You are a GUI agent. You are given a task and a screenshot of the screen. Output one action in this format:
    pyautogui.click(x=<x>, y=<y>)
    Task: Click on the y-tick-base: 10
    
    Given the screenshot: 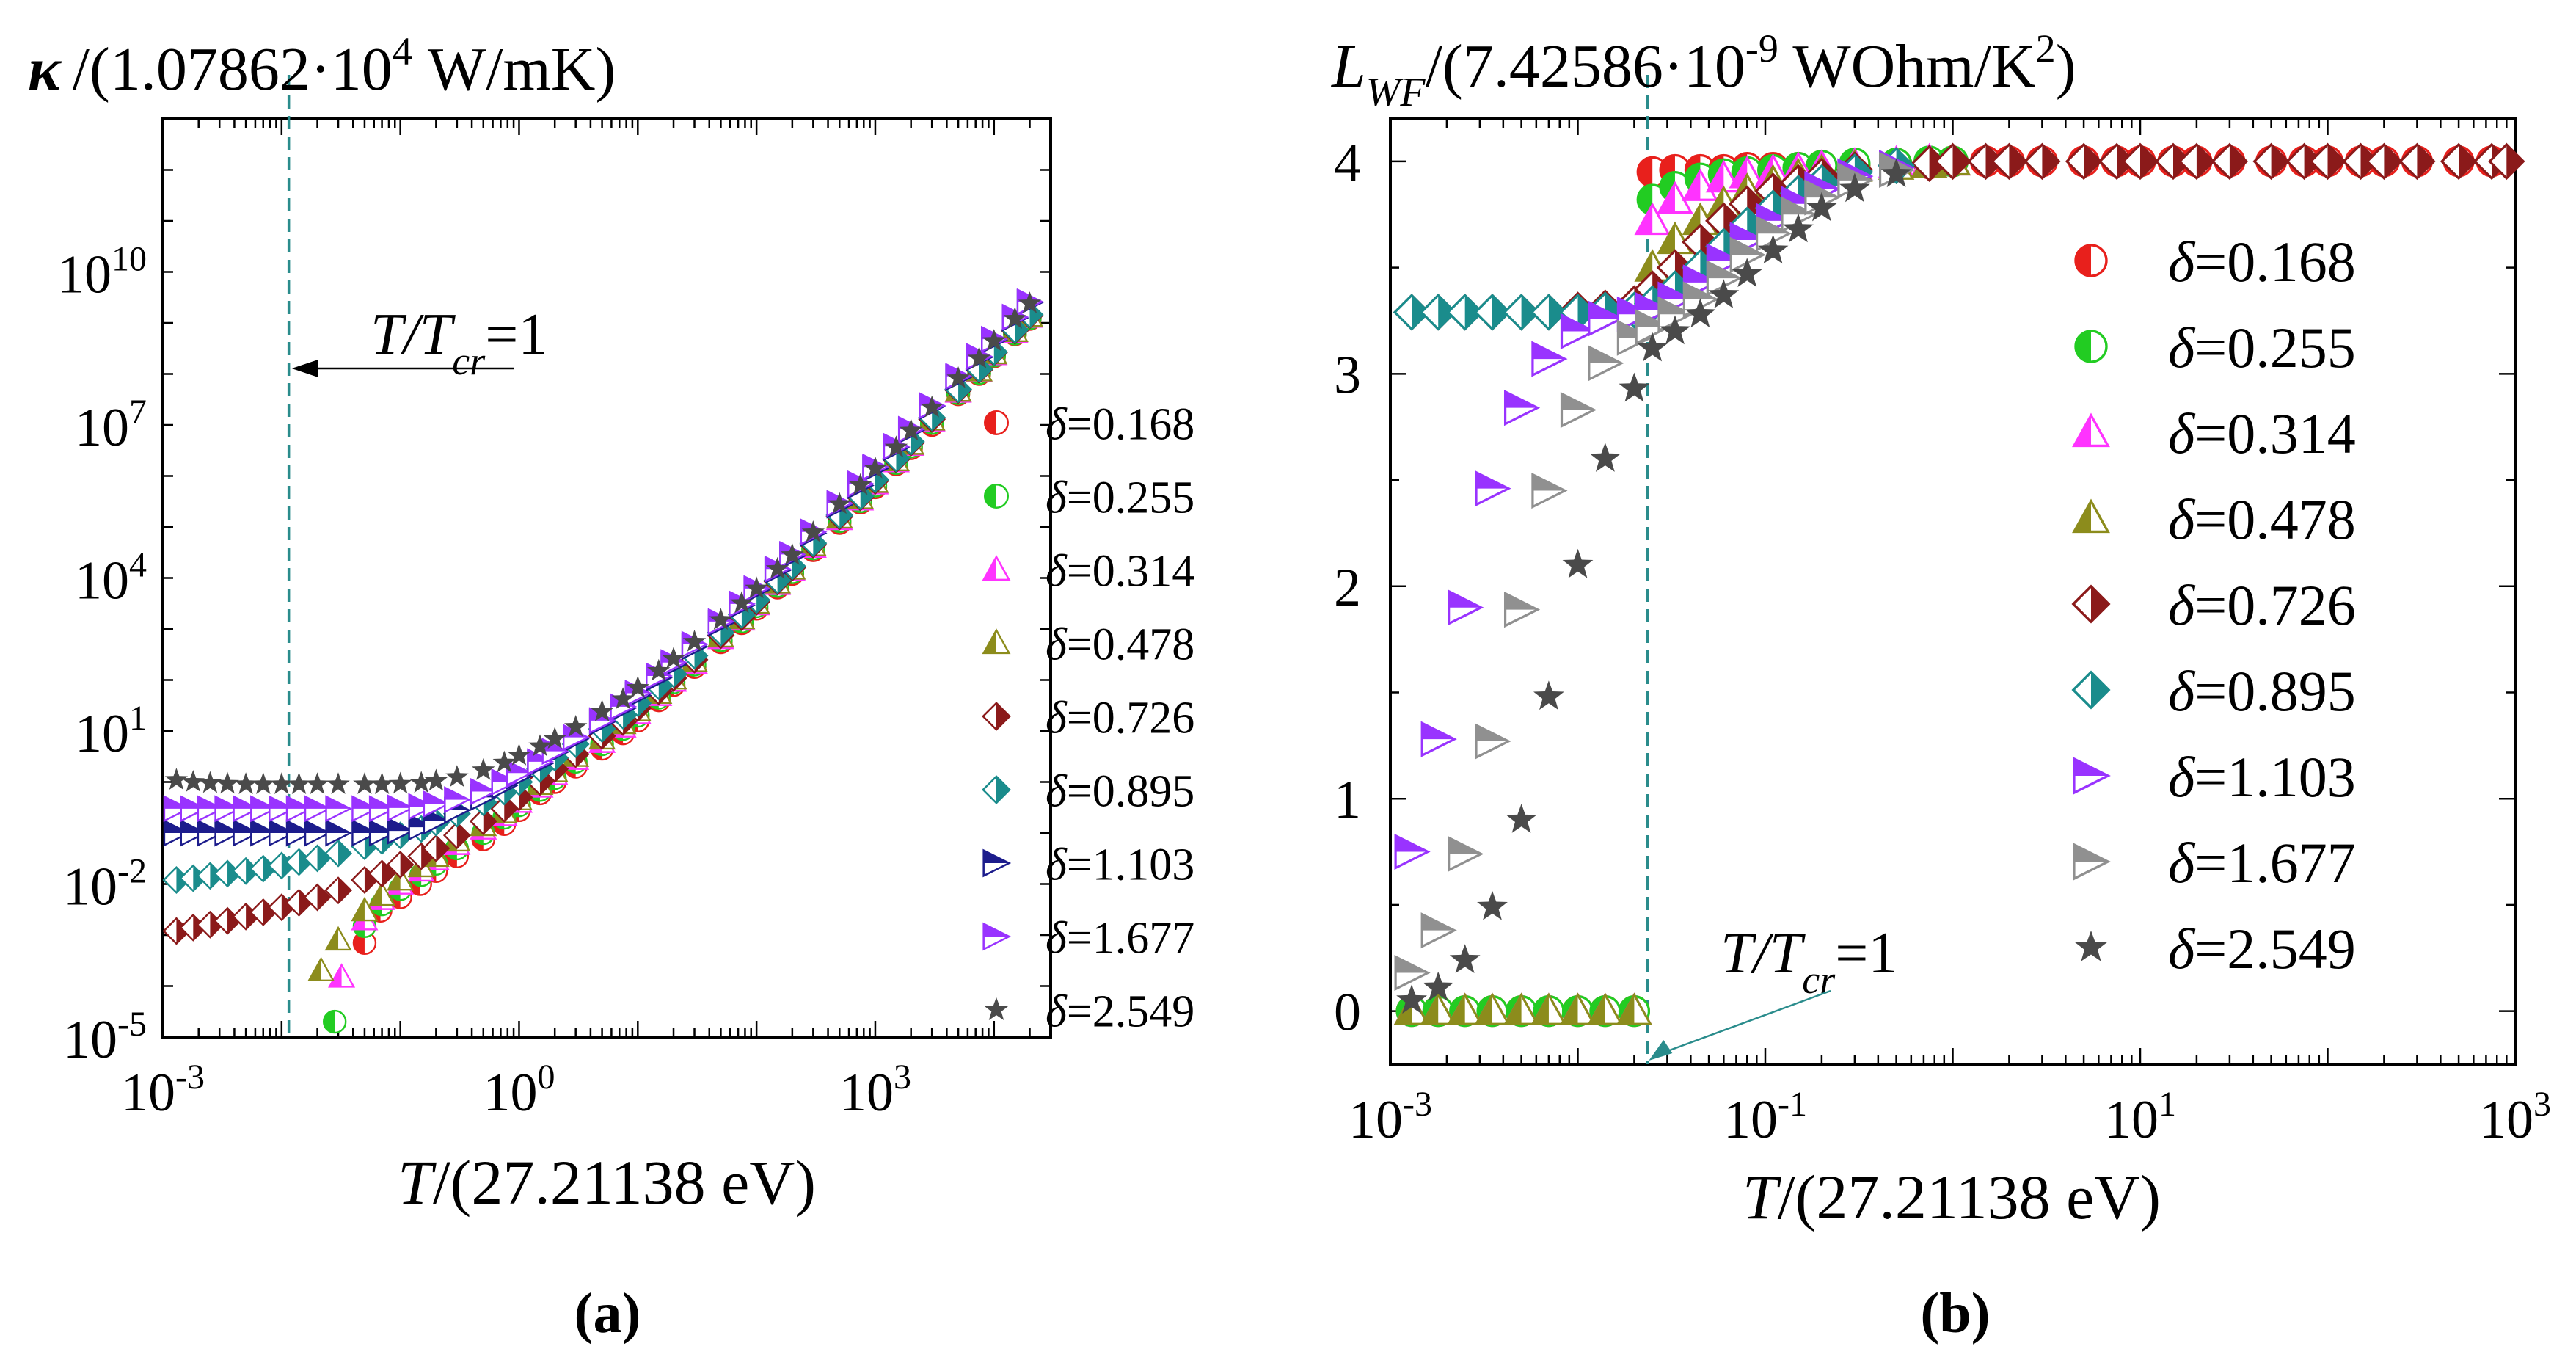 What is the action you would take?
    pyautogui.click(x=102, y=428)
    